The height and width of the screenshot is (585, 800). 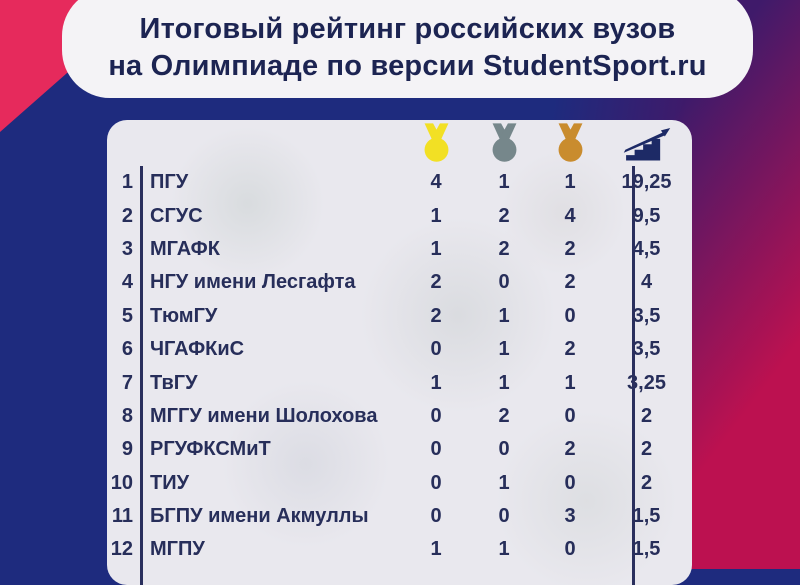 What do you see at coordinates (504, 144) in the screenshot?
I see `silver-medal-icon` at bounding box center [504, 144].